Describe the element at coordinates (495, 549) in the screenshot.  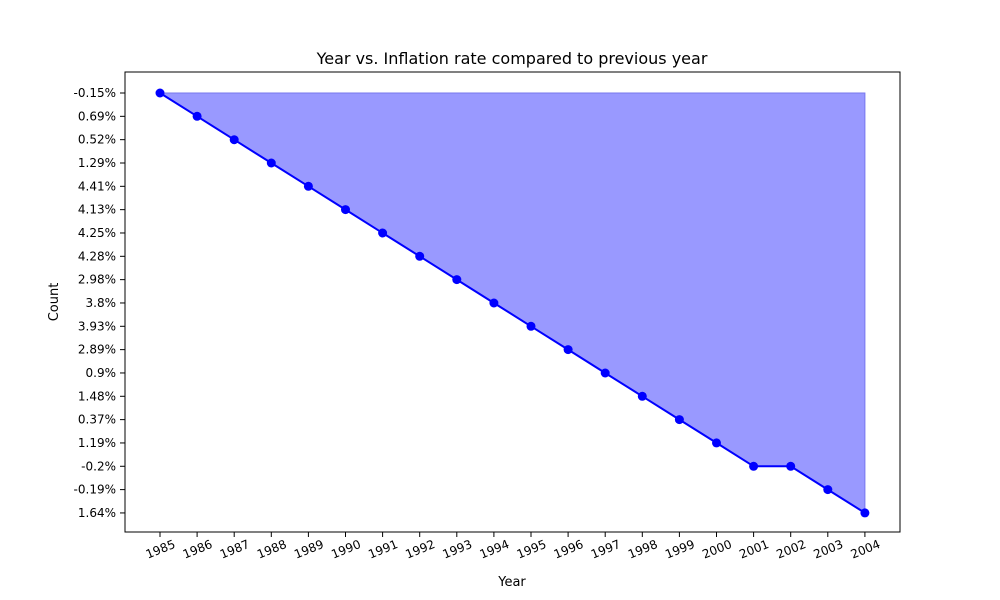
I see `x-tick-label: 1994` at that location.